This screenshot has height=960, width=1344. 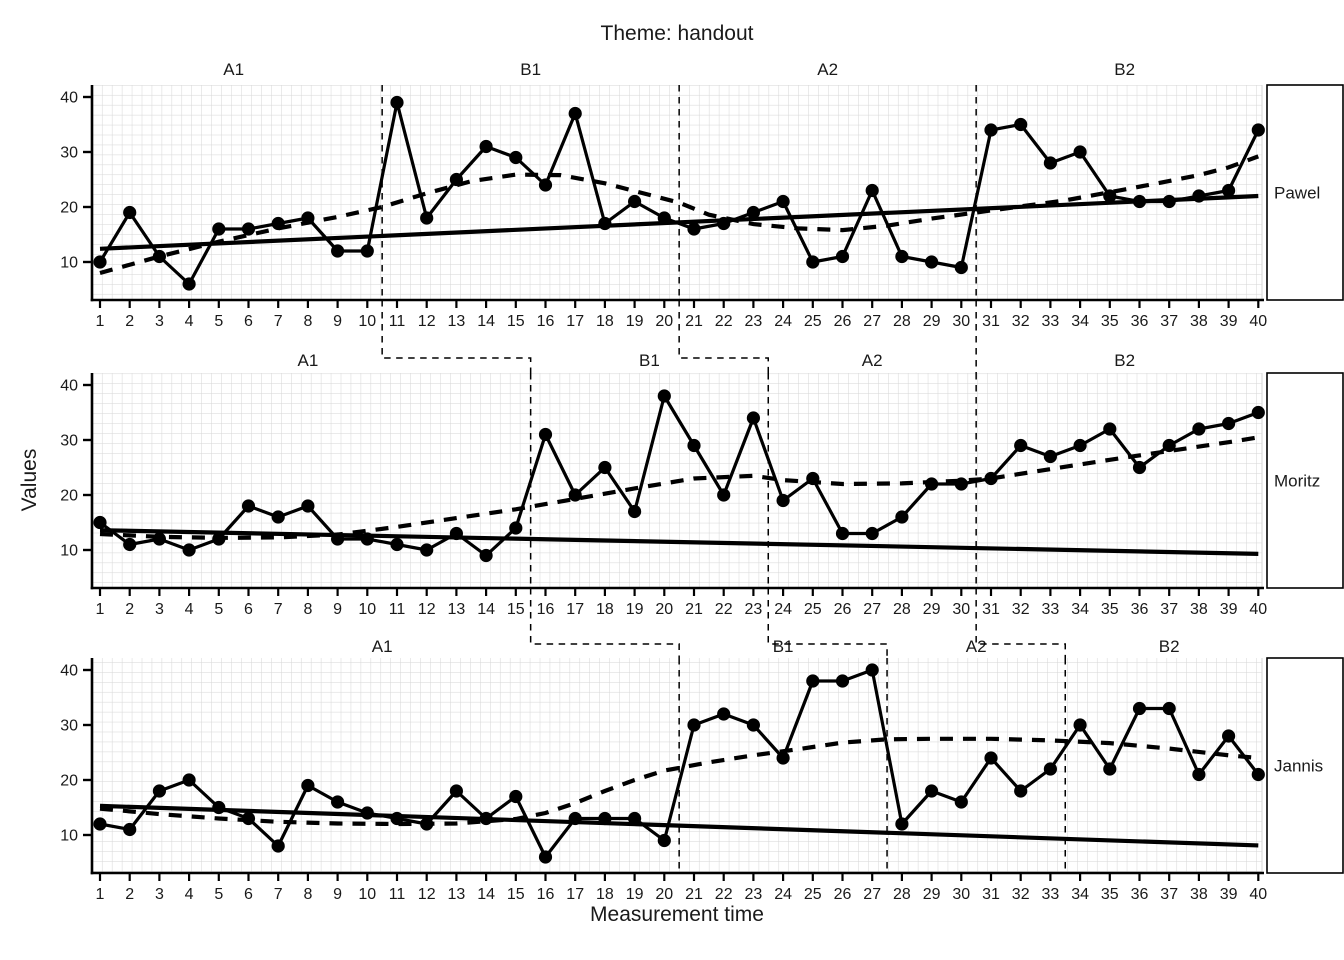 I want to click on x-tick-label: 20, so click(x=664, y=609).